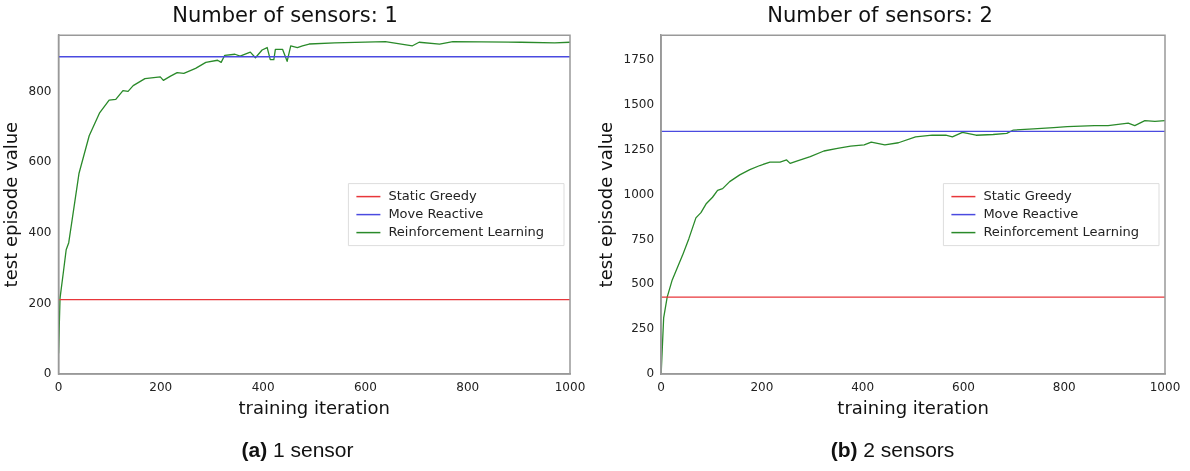  I want to click on y-tick-label: 400, so click(40, 231).